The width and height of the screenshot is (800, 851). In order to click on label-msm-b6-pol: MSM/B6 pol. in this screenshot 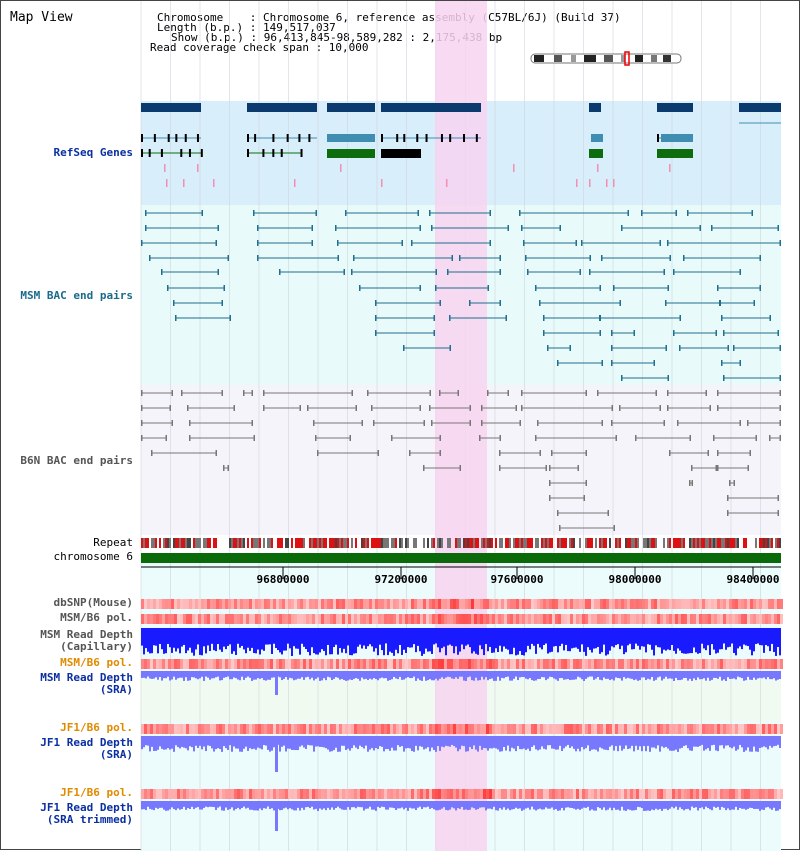, I will do `click(96, 617)`.